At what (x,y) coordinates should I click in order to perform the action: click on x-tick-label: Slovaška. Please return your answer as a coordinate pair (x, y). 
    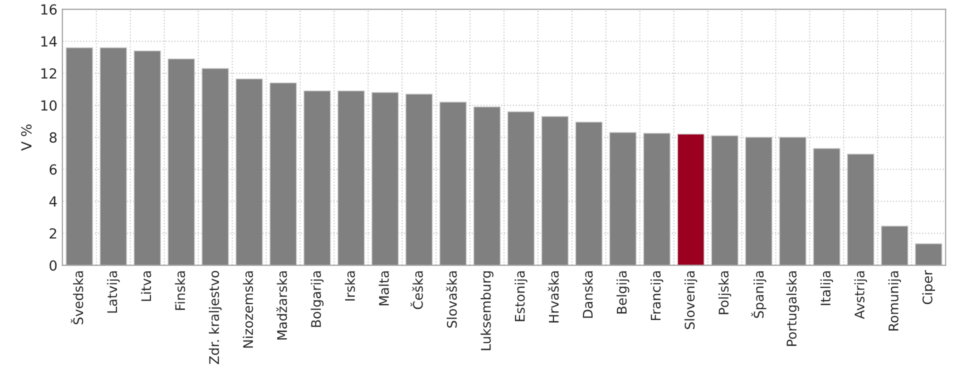
    Looking at the image, I should click on (451, 299).